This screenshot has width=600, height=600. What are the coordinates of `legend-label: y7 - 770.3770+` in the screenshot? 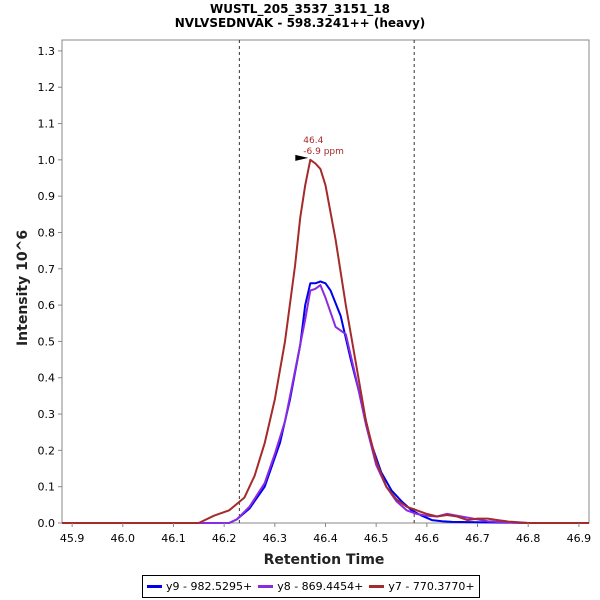 It's located at (431, 586).